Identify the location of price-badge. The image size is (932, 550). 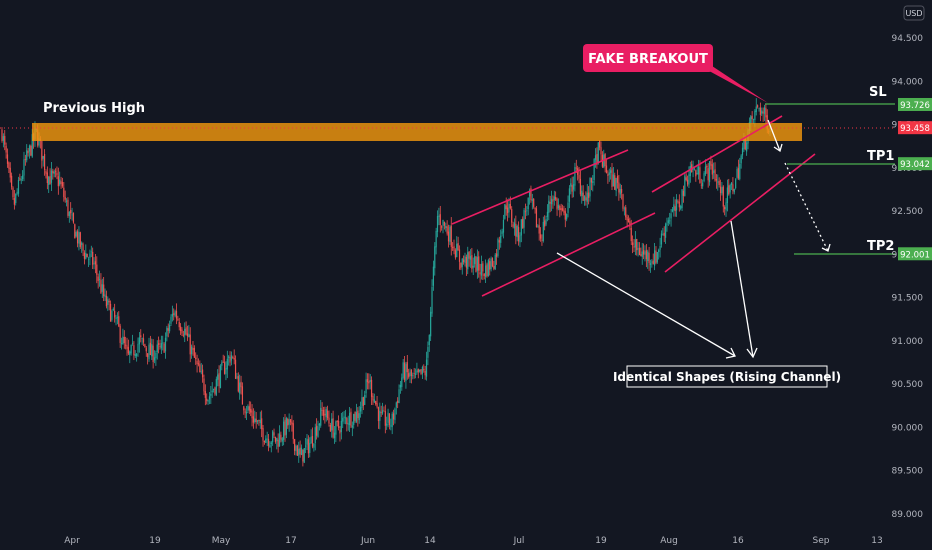
(915, 254).